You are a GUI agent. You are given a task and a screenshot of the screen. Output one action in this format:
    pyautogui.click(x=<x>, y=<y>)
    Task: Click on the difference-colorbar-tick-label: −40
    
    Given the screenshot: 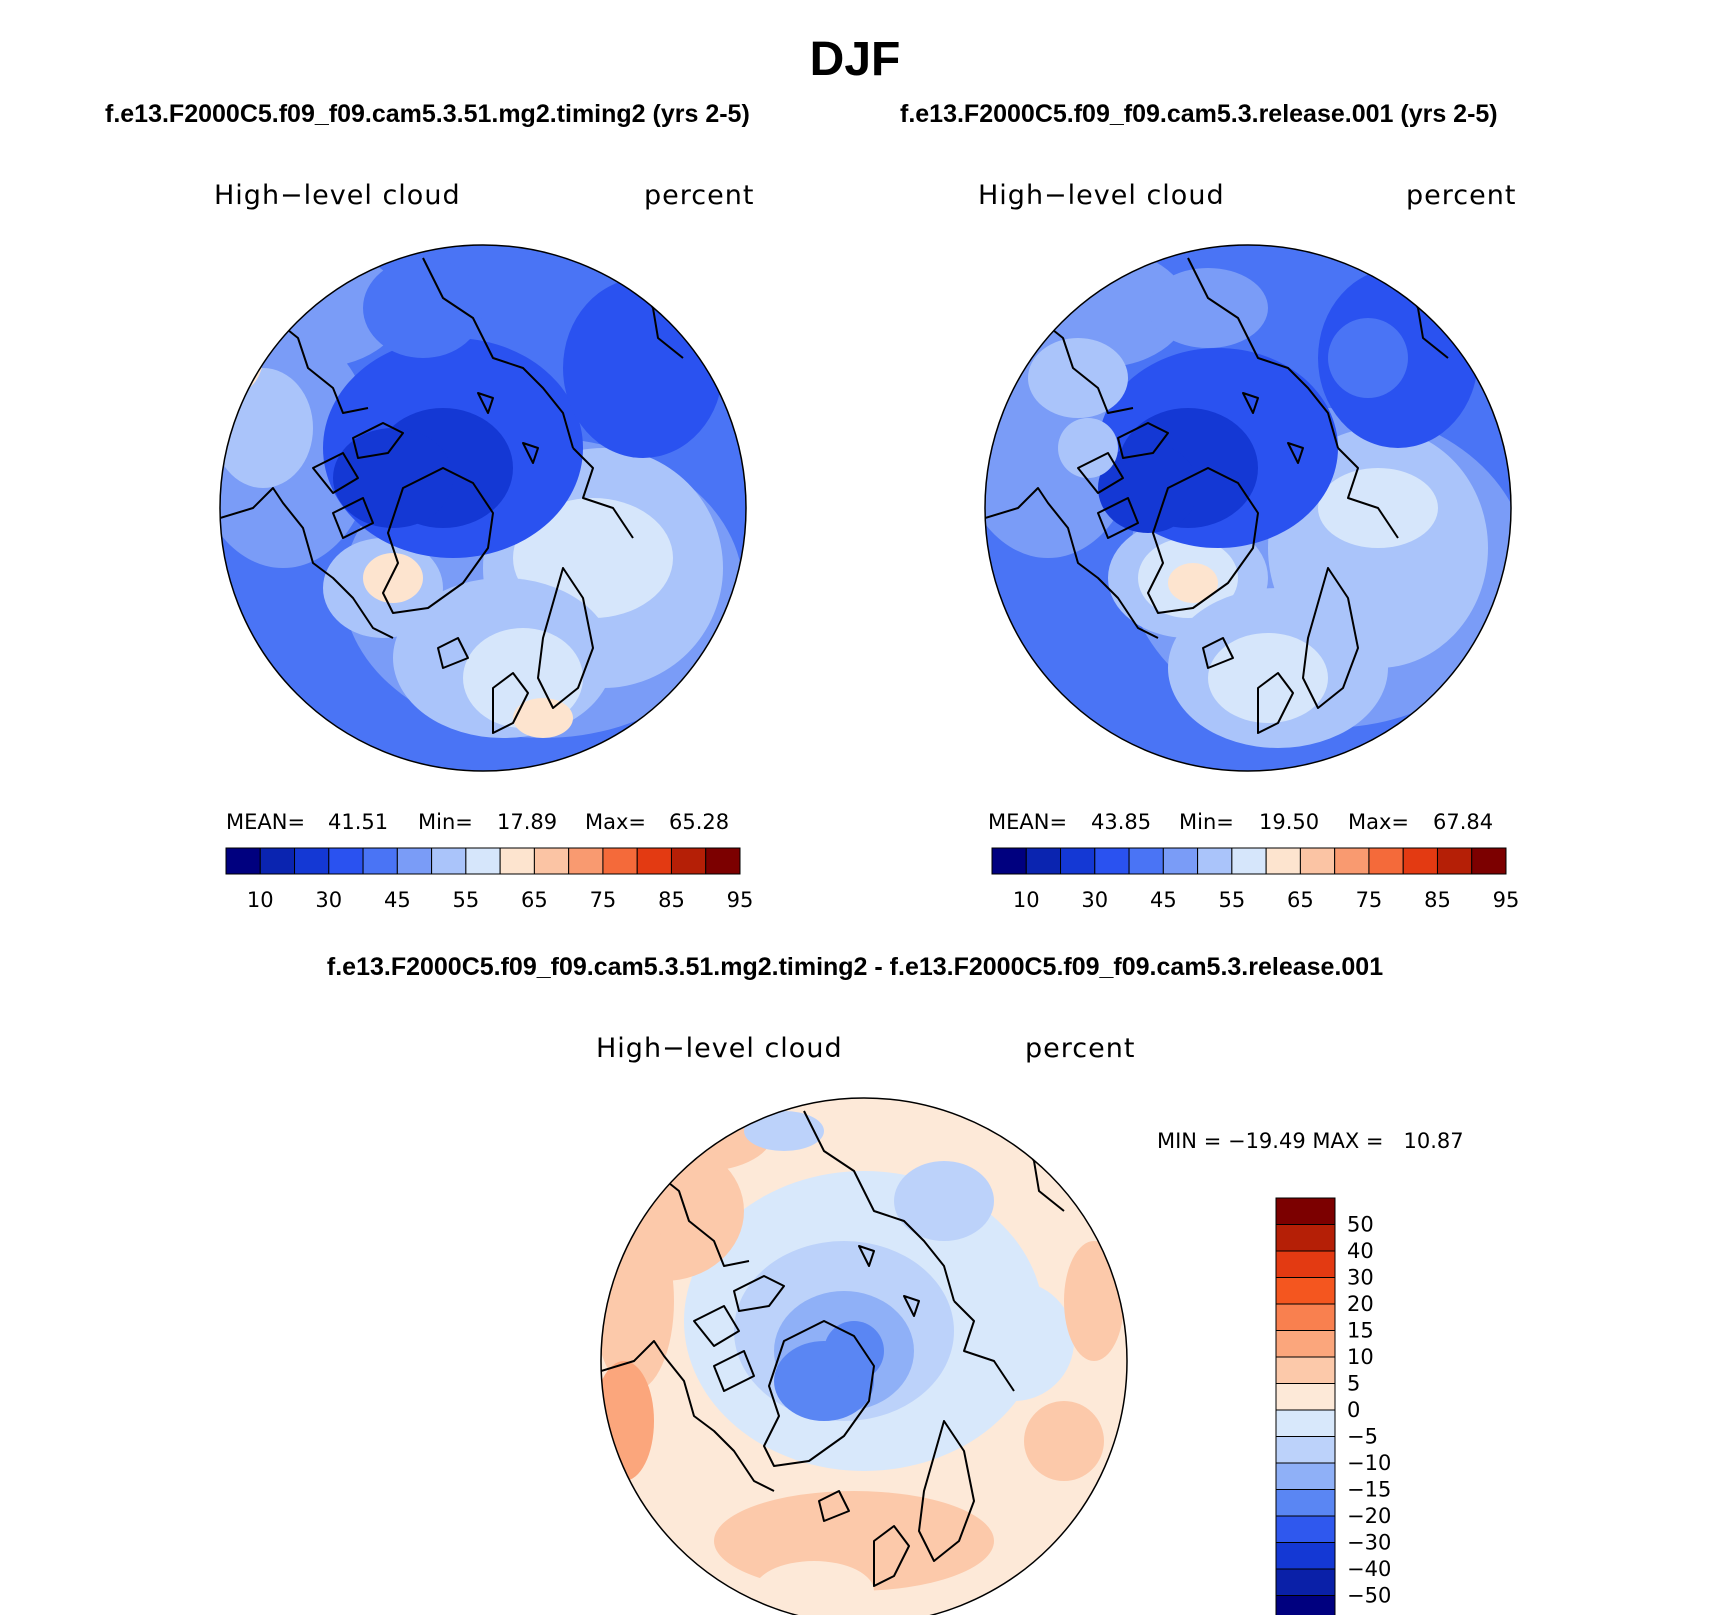 What is the action you would take?
    pyautogui.click(x=1369, y=1569)
    